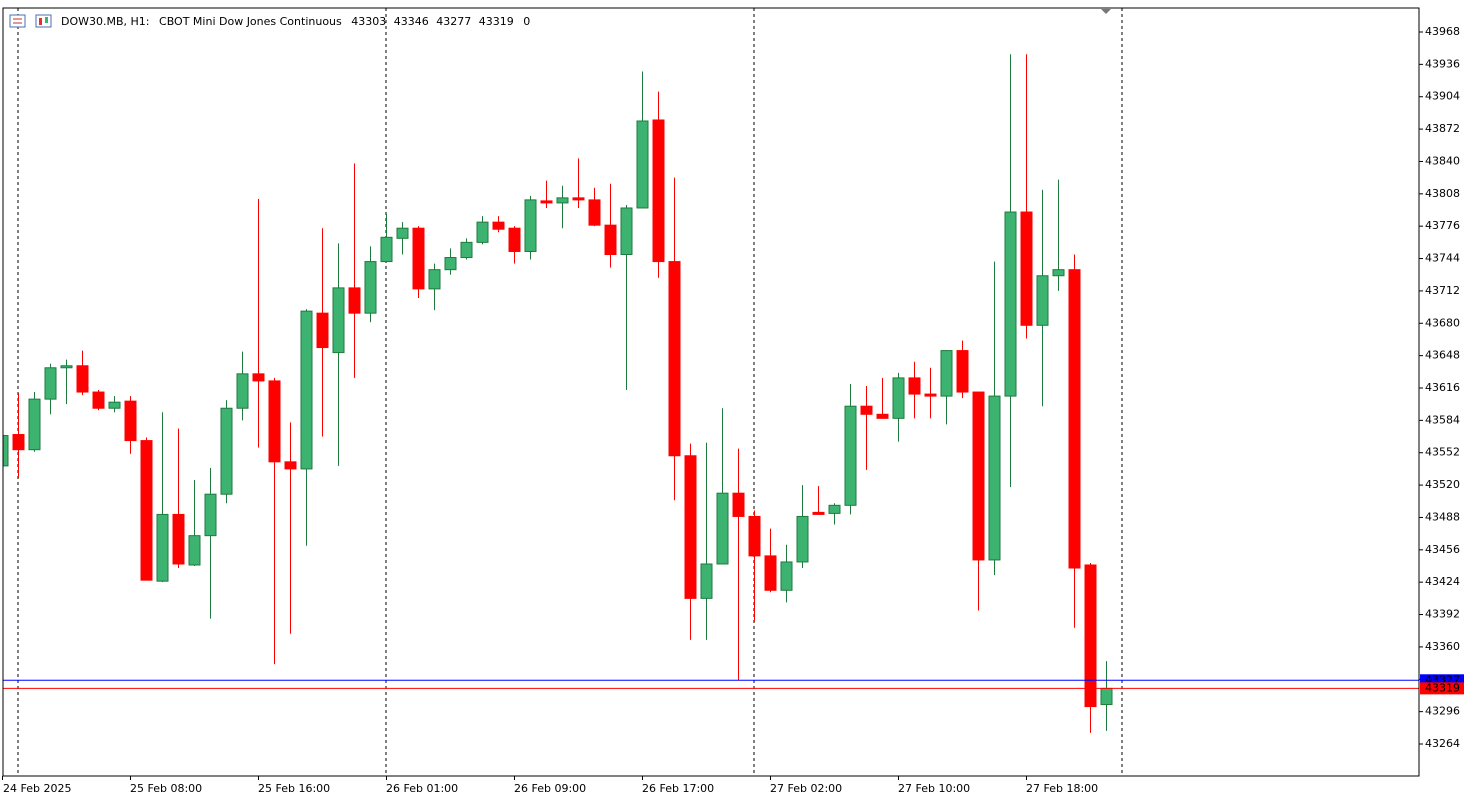  I want to click on y-tick-label: 43680, so click(1442, 322).